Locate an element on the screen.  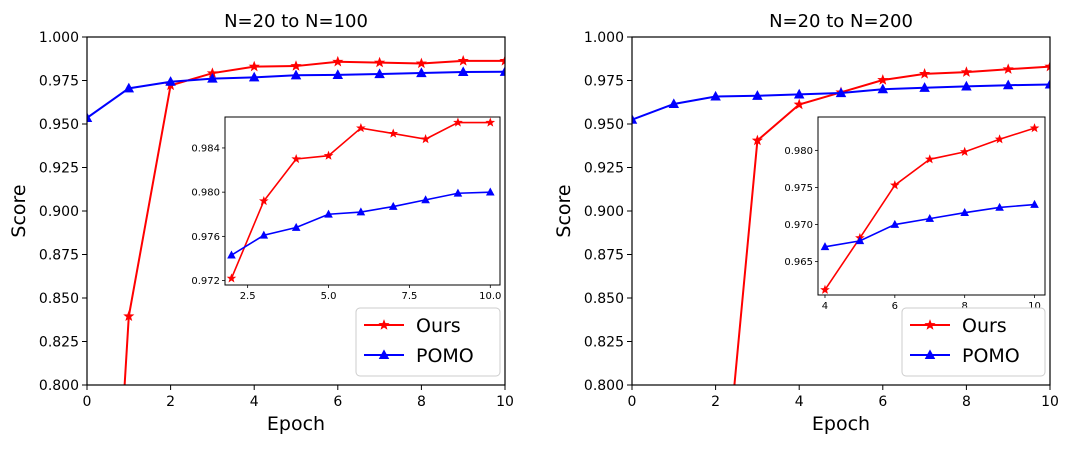
inset-y-tick-label: 0.970 is located at coordinates (798, 225).